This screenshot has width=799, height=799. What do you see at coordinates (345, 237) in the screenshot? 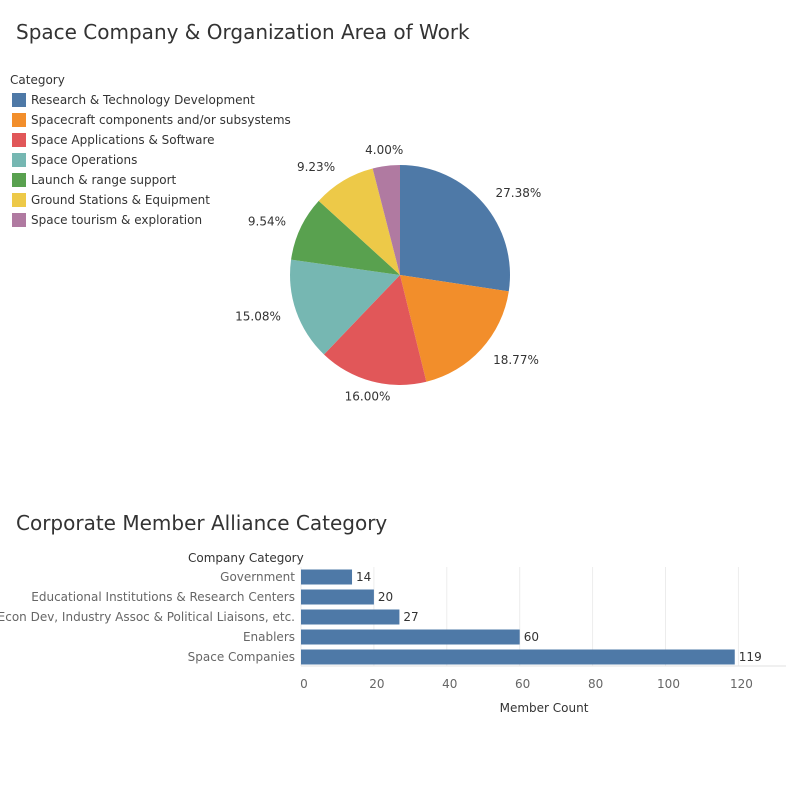
I see `pie-slice-launch-range-support` at bounding box center [345, 237].